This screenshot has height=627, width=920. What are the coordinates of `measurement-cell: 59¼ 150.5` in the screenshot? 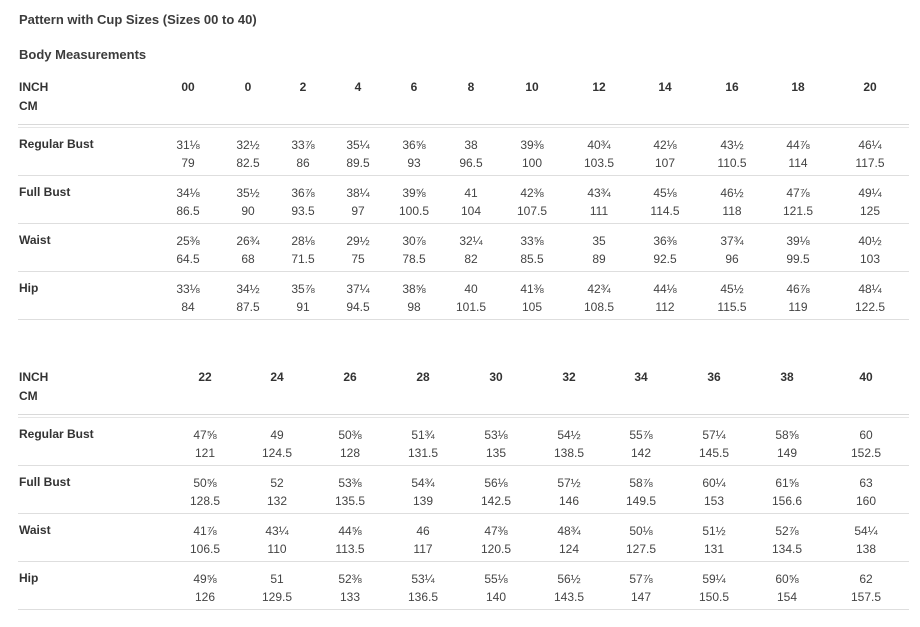 It's located at (714, 588).